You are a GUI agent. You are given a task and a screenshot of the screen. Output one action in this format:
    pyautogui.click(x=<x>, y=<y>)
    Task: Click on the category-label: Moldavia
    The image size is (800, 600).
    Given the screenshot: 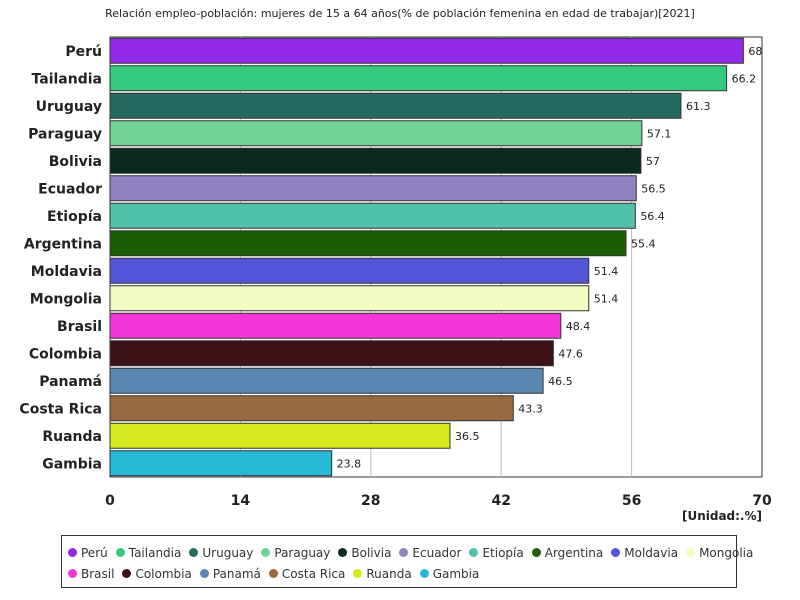 What is the action you would take?
    pyautogui.click(x=66, y=272)
    